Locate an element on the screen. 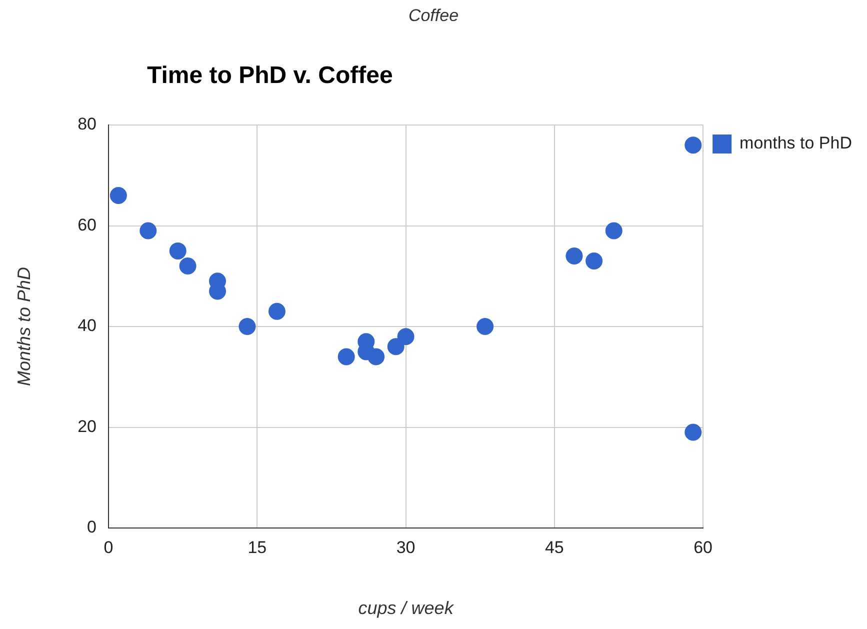 The height and width of the screenshot is (629, 867). x-tick-label: 30 is located at coordinates (406, 547).